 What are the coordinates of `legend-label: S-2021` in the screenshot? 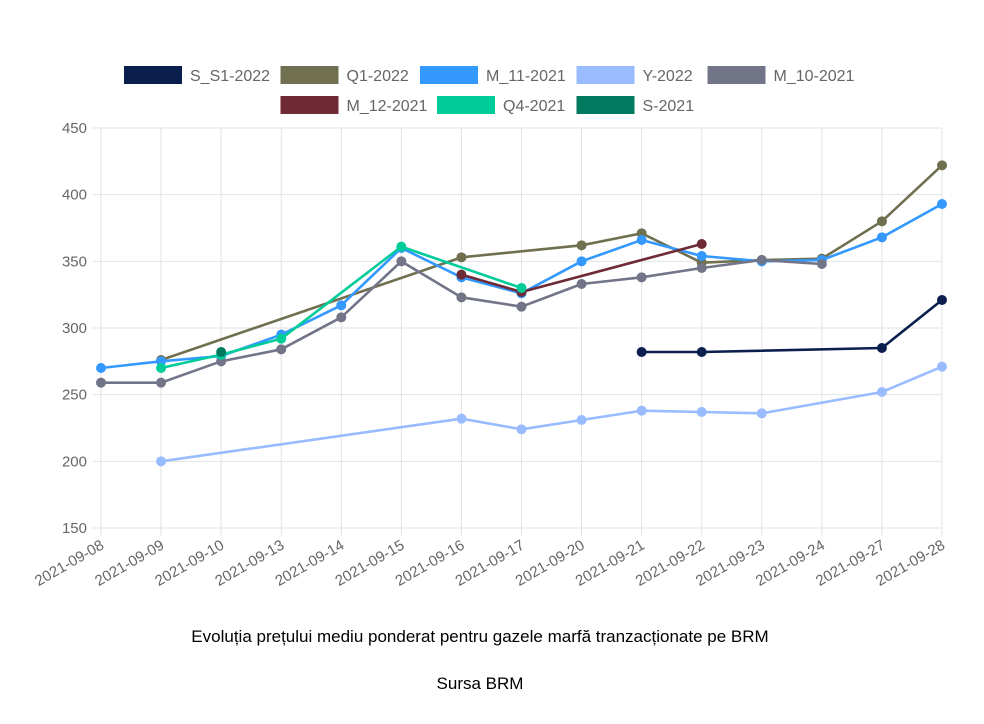 It's located at (669, 106).